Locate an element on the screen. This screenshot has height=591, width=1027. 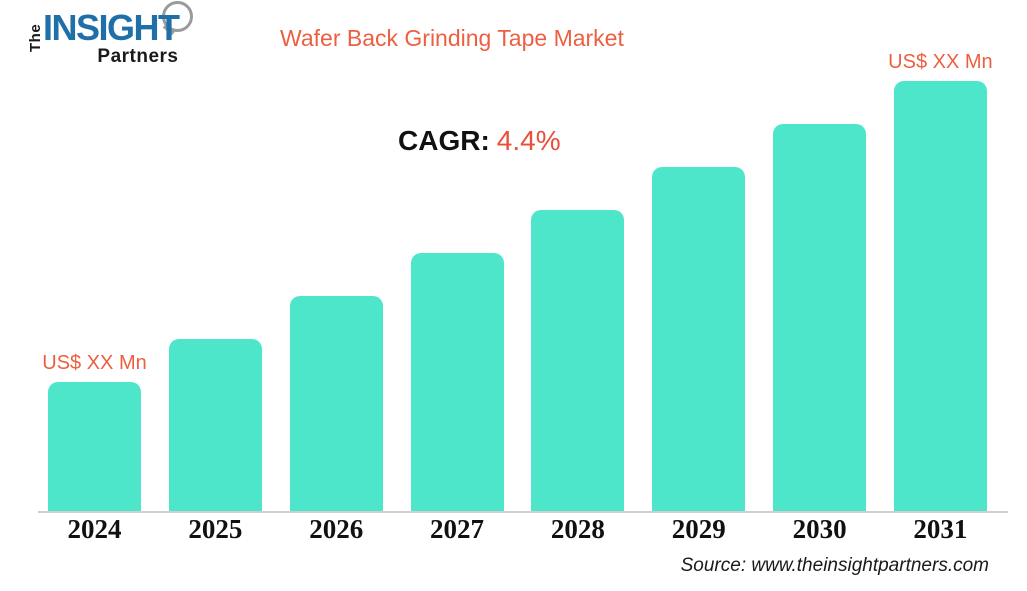
logo-partners-text: Partners is located at coordinates (138, 56).